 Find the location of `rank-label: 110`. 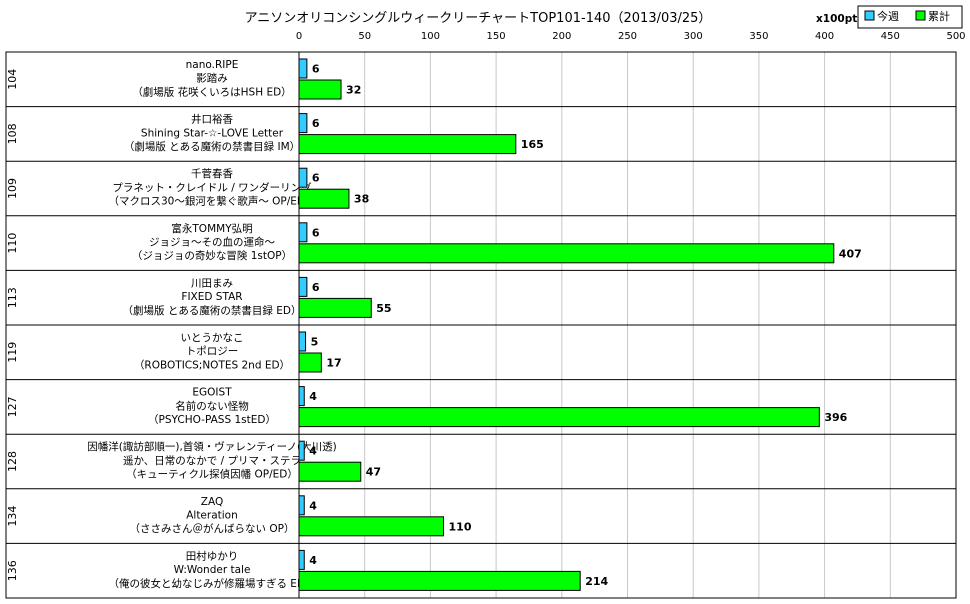

rank-label: 110 is located at coordinates (12, 243).